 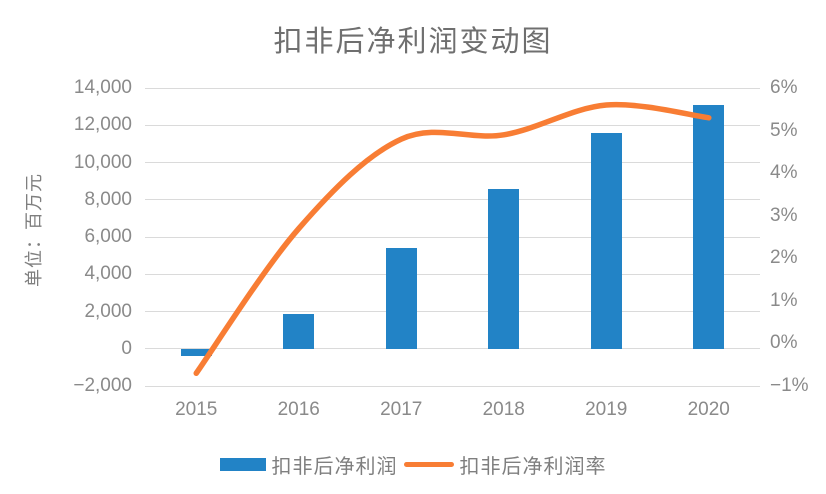 What do you see at coordinates (401, 298) in the screenshot?
I see `bar-2017` at bounding box center [401, 298].